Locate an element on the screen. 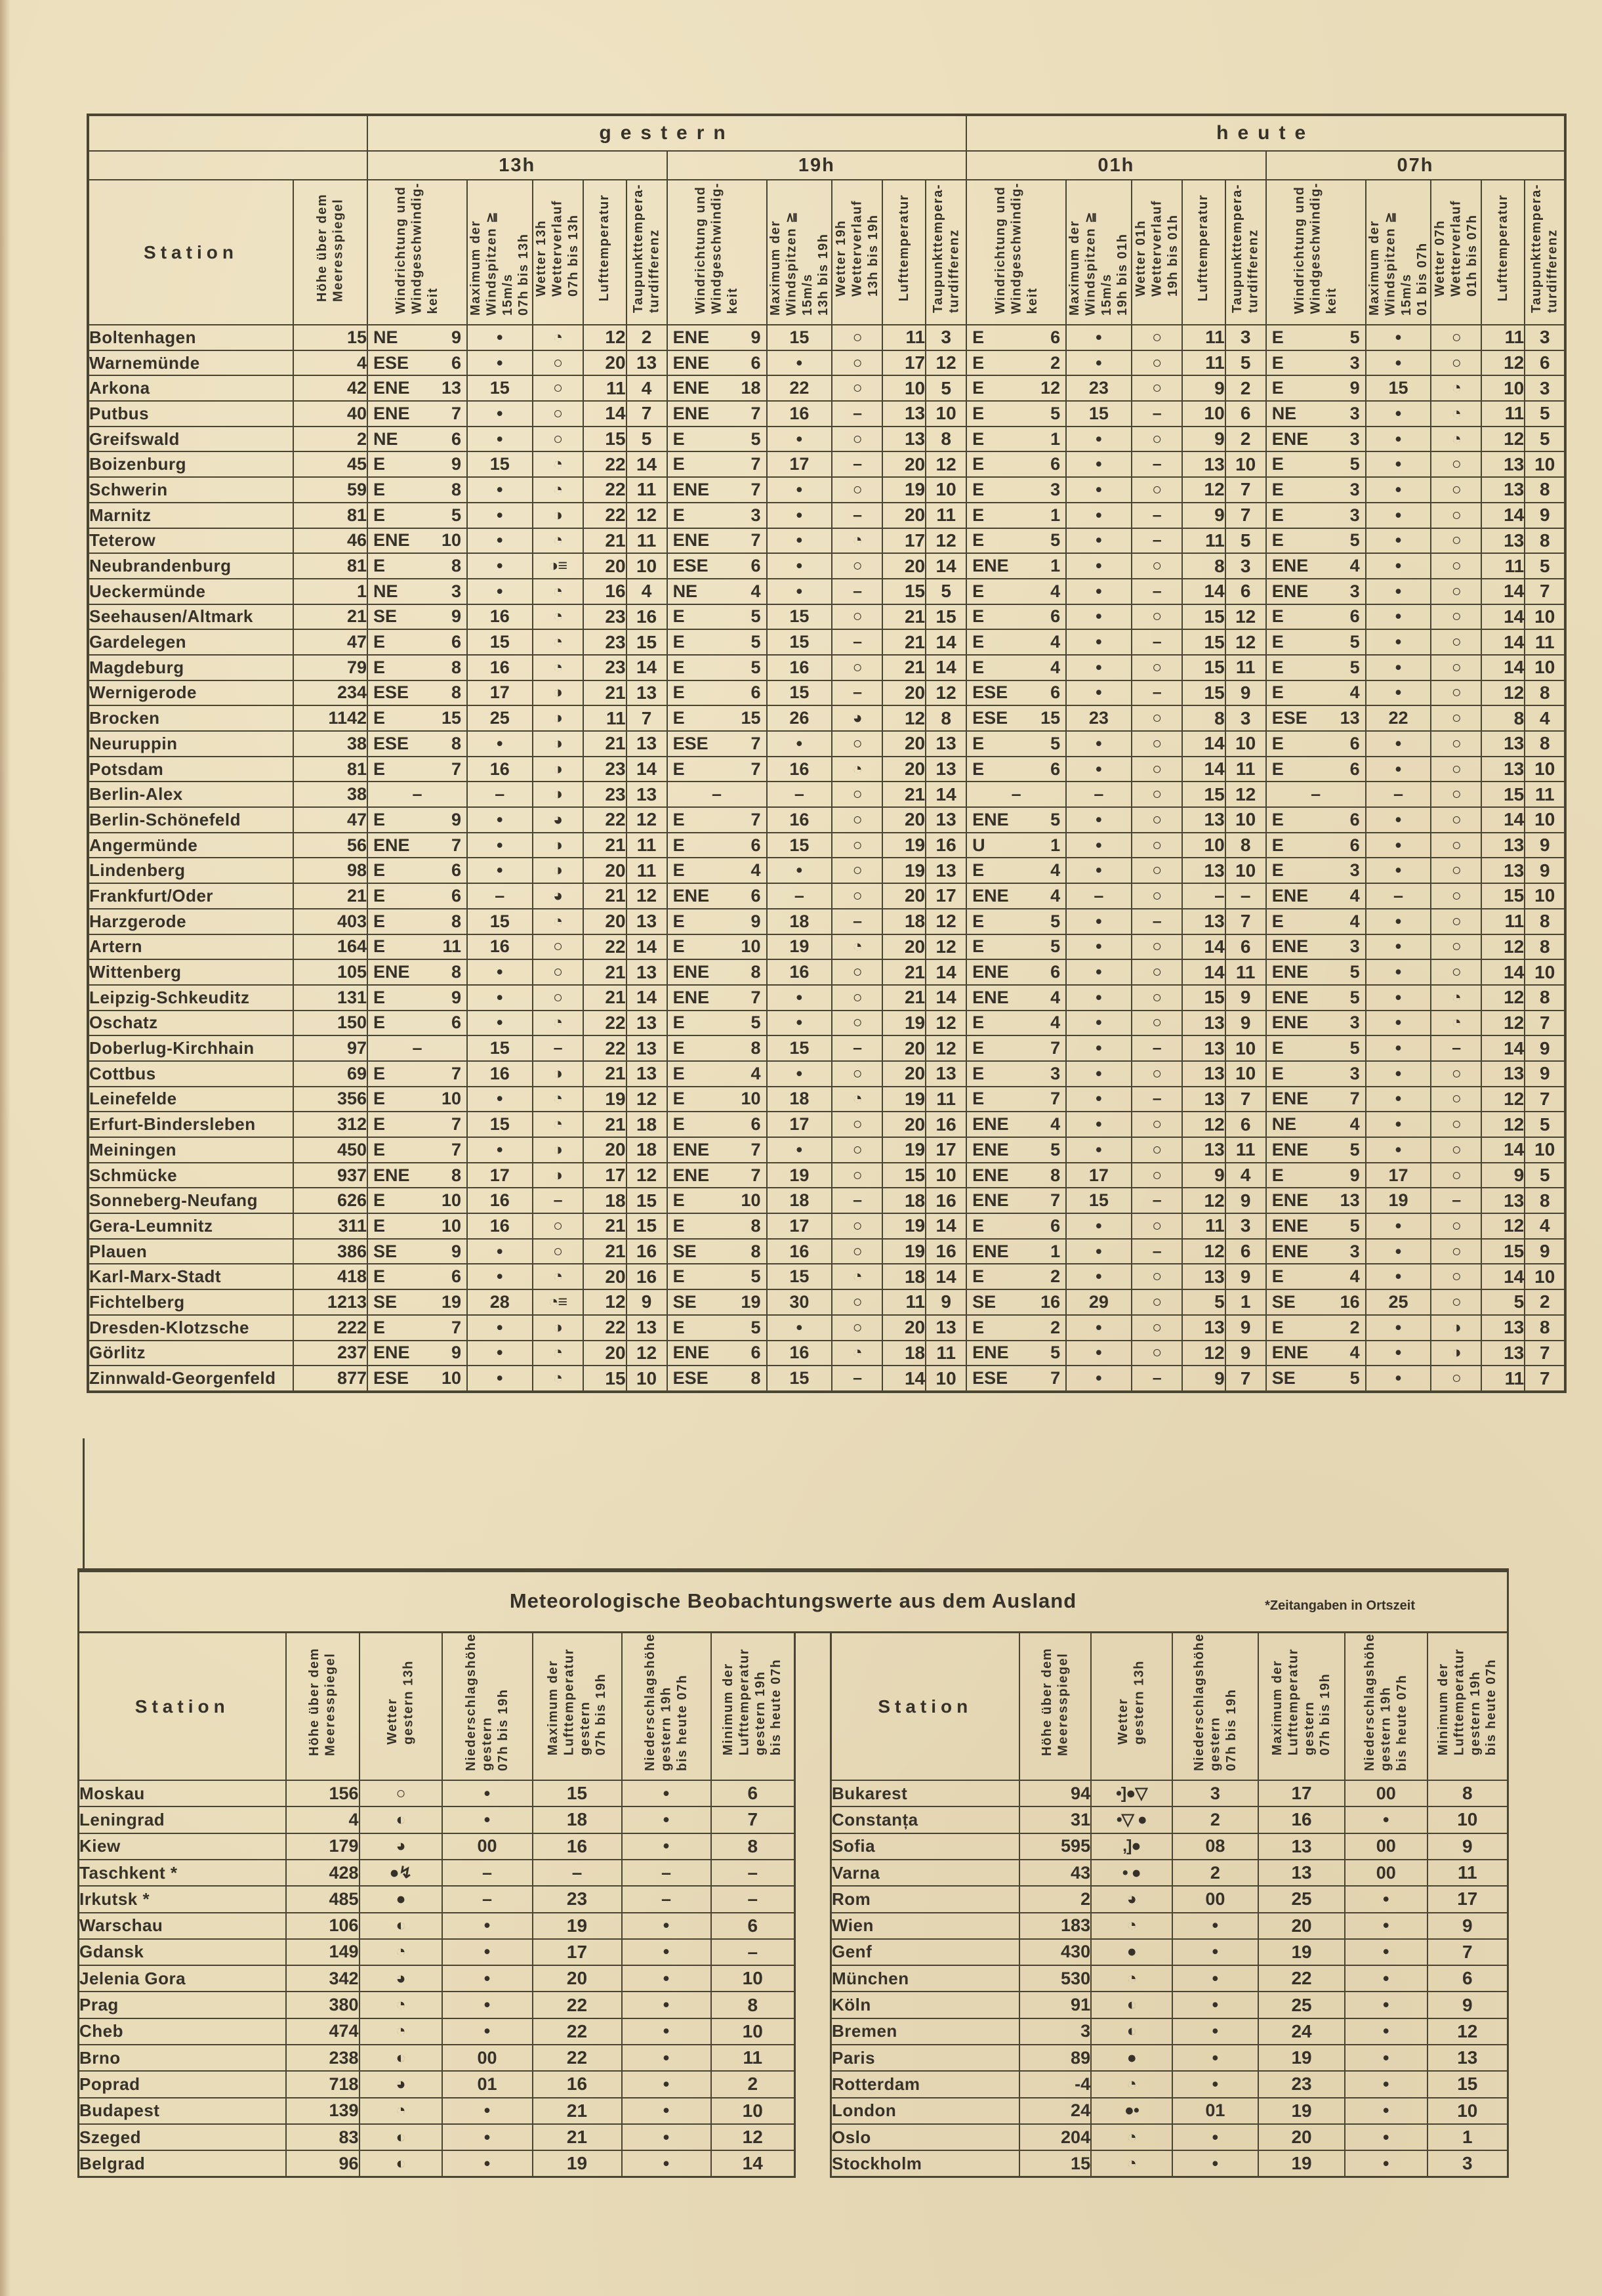  elevation-cell: 96 is located at coordinates (322, 2164).